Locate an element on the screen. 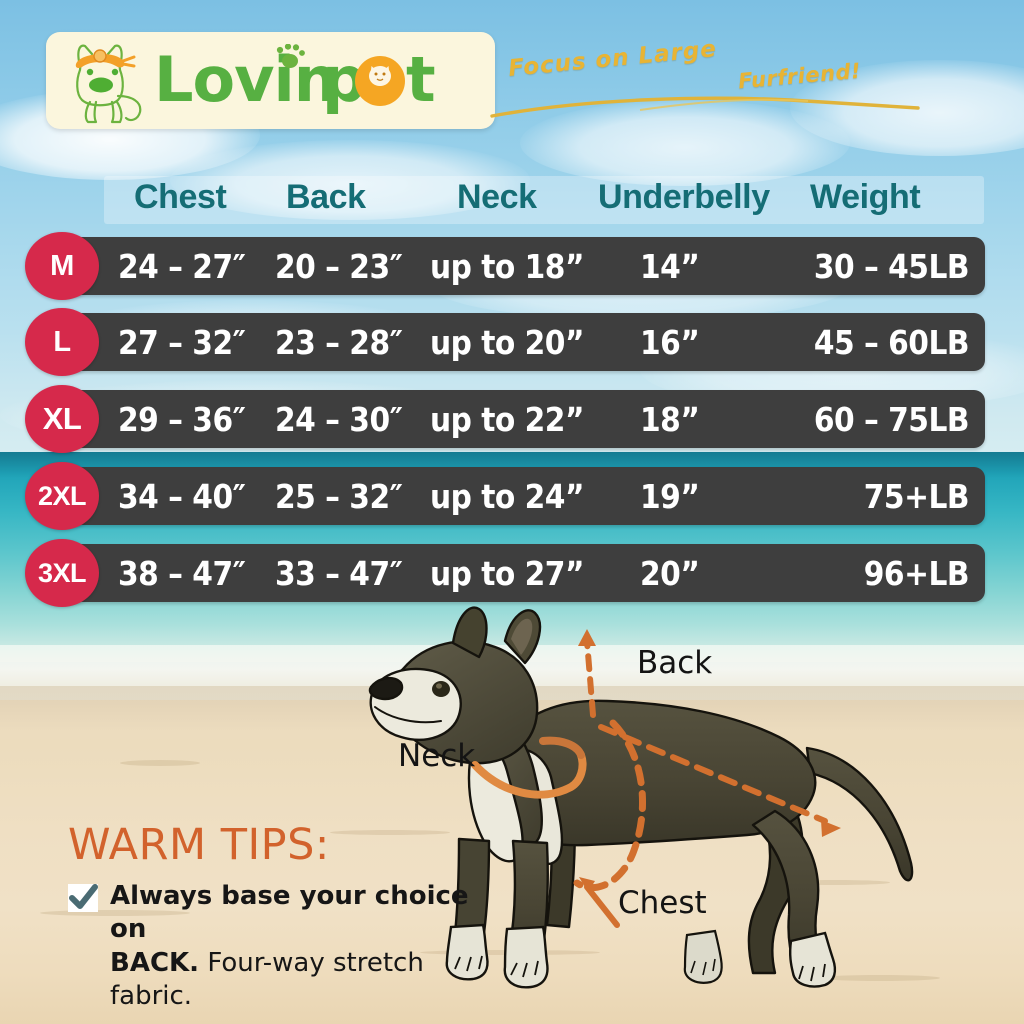 This screenshot has width=1024, height=1024. cell-neck: up to 20” is located at coordinates (507, 342).